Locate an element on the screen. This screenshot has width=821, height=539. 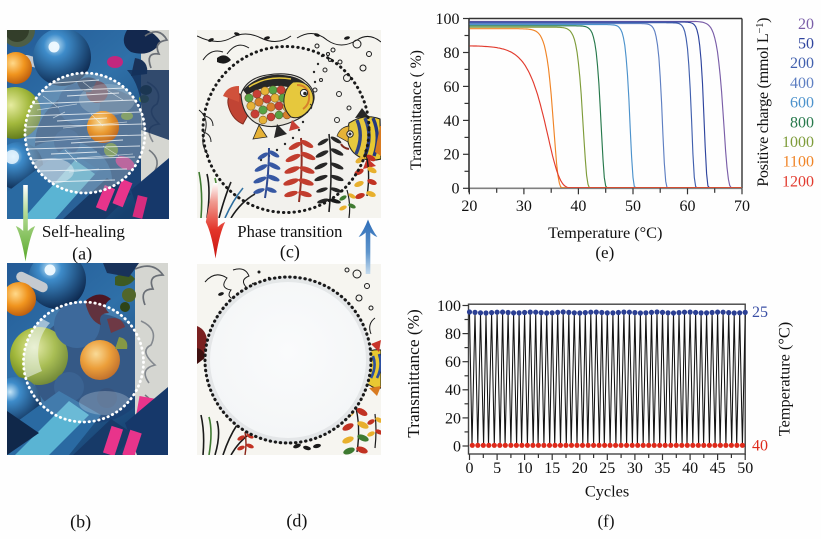
svg-text: 400 is located at coordinates (802, 83).